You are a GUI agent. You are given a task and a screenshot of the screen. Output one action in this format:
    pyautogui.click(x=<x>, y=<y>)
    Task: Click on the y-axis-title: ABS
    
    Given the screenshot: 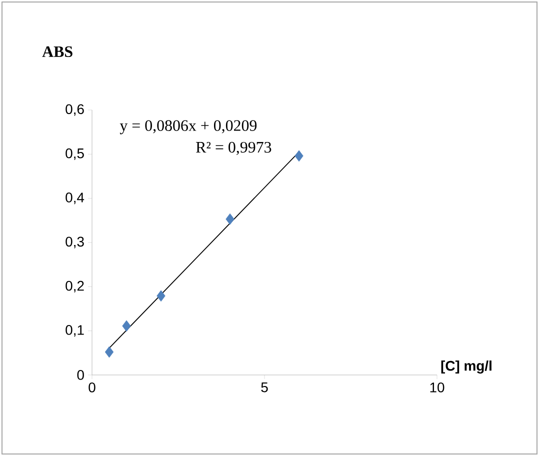 What is the action you would take?
    pyautogui.click(x=57, y=52)
    